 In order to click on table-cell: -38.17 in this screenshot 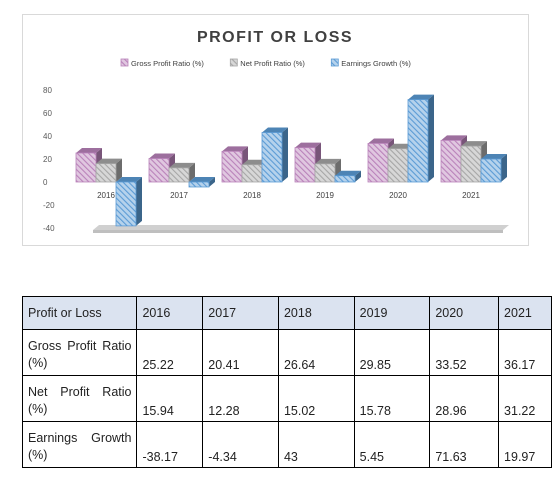, I will do `click(170, 444)`.